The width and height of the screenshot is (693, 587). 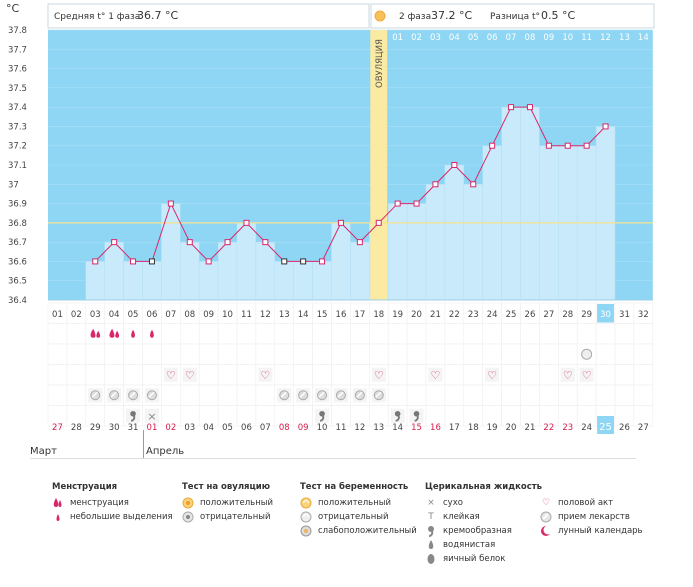 I want to click on menstruation-drop-icon, so click(x=114, y=333).